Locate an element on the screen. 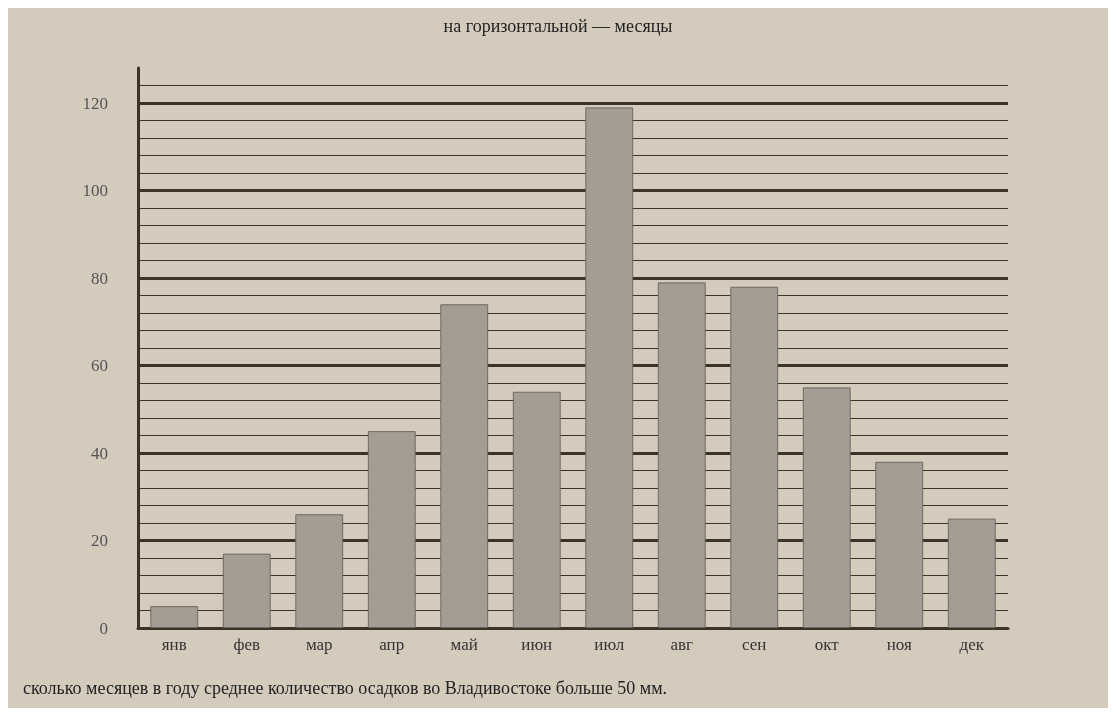 This screenshot has width=1116, height=718. y-tick-label: 100 is located at coordinates (95, 190).